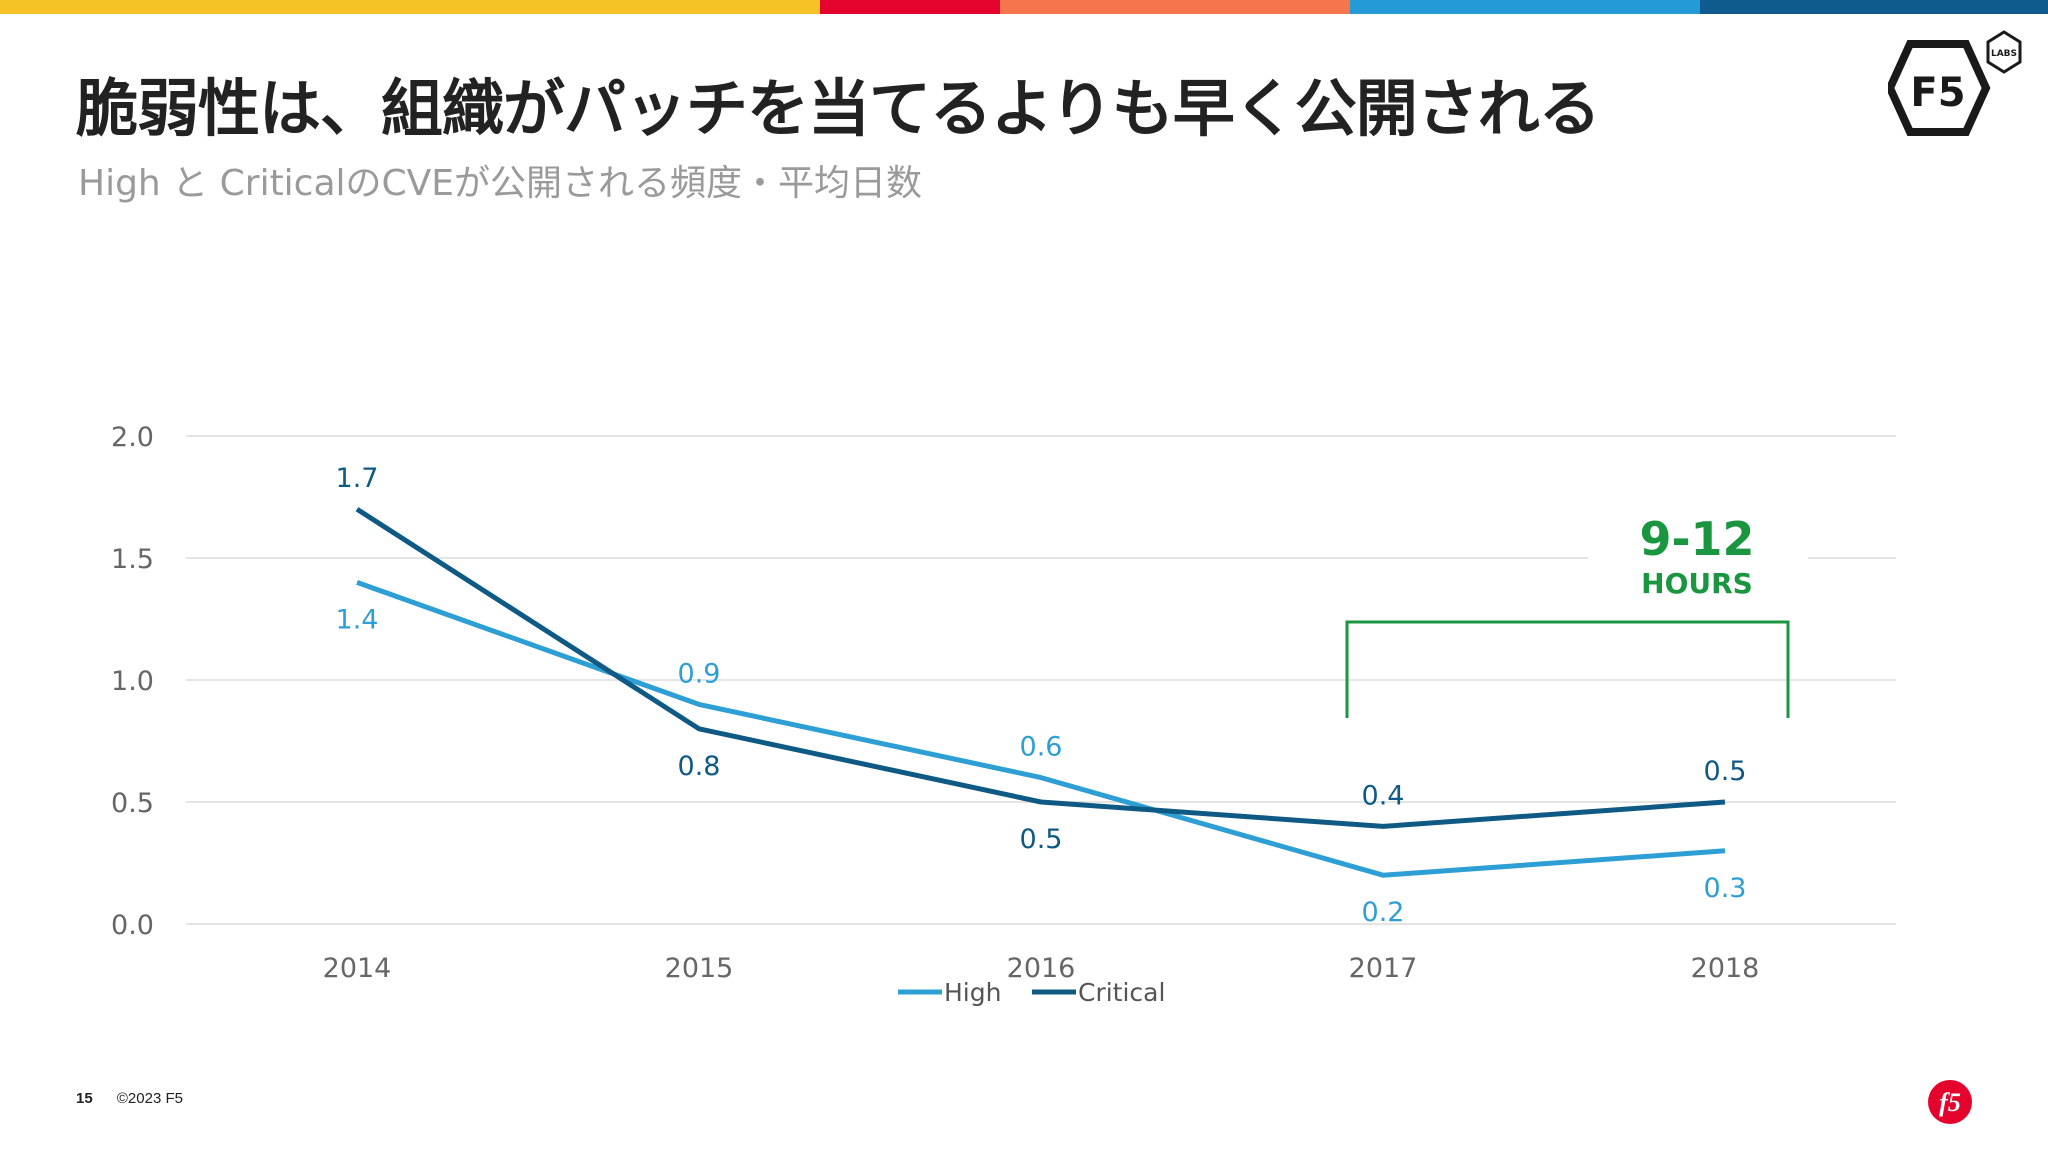 The height and width of the screenshot is (1152, 2048). I want to click on data-label-high: 0.2, so click(1383, 912).